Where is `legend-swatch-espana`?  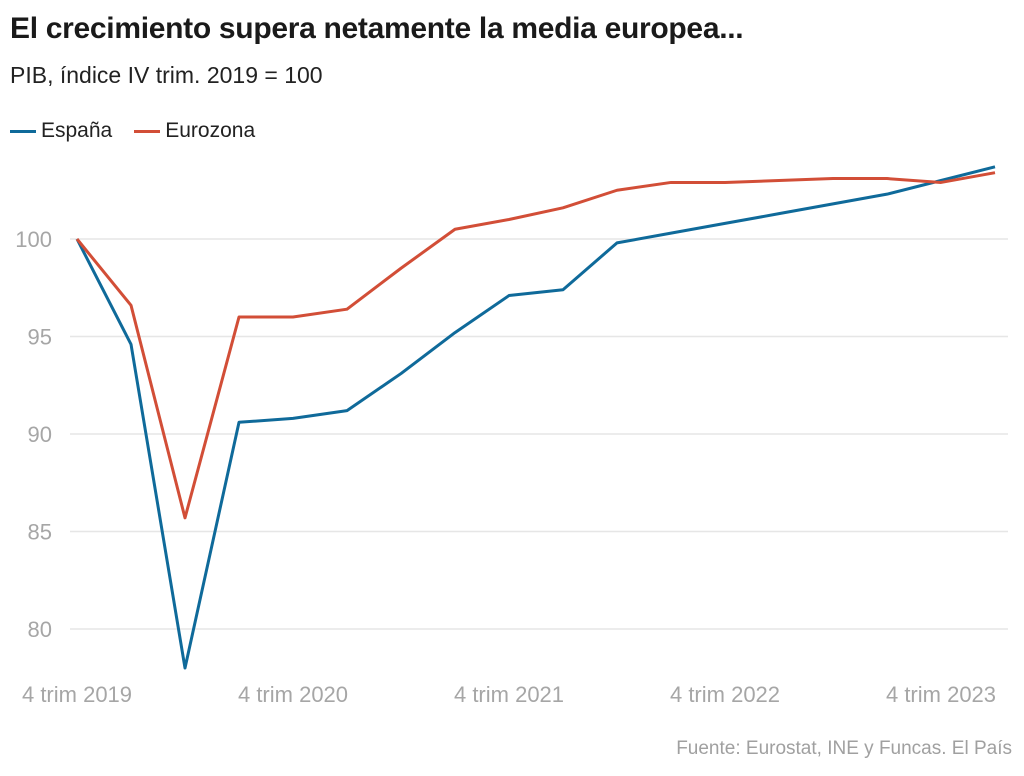
legend-swatch-espana is located at coordinates (23, 131).